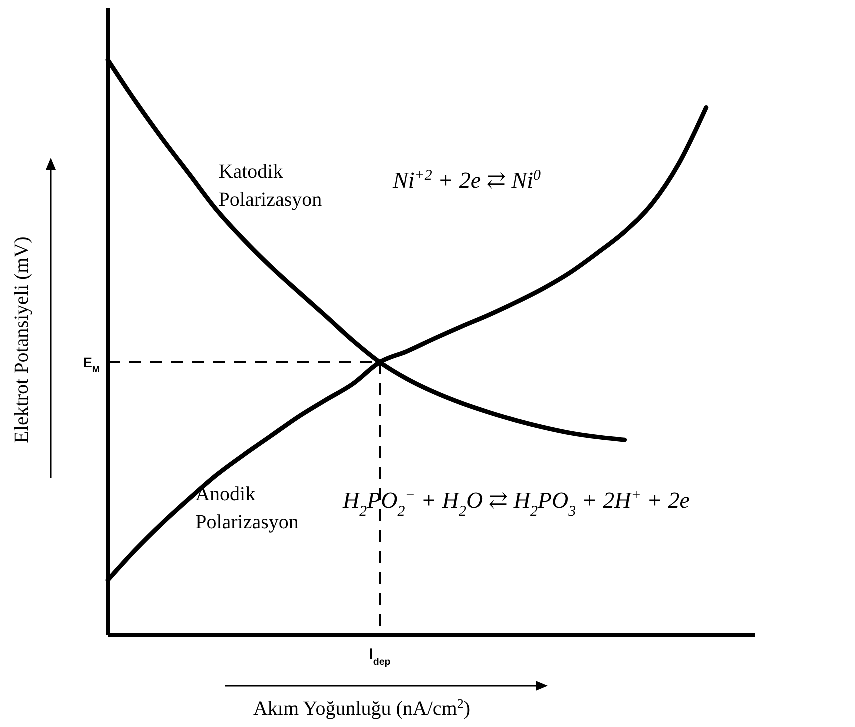 Image resolution: width=855 pixels, height=727 pixels. Describe the element at coordinates (91, 364) in the screenshot. I see `ref-line-label: E$_{M}$` at that location.